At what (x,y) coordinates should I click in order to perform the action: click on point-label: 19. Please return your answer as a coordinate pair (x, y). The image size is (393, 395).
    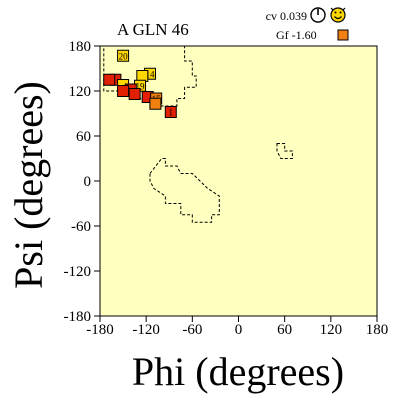
    Looking at the image, I should click on (141, 86).